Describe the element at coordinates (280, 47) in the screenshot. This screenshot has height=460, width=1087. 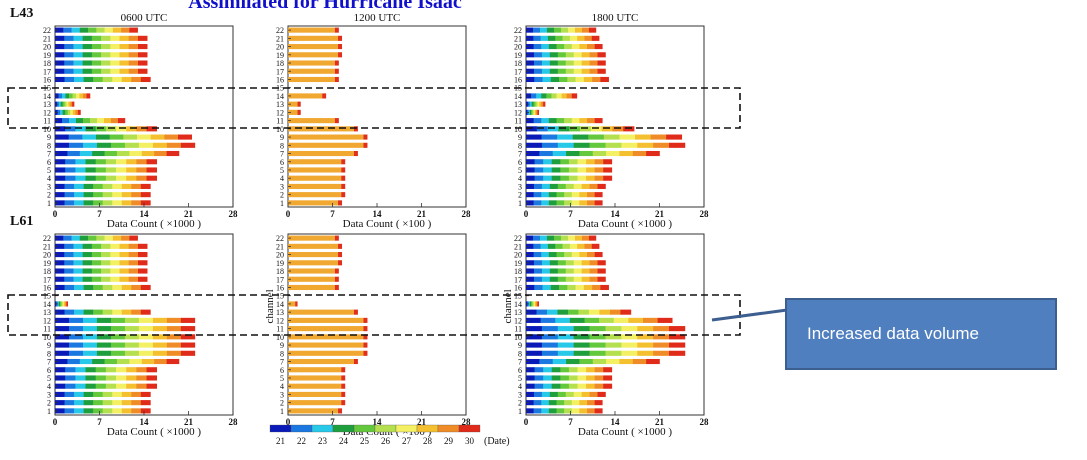
I see `channel-tick-label: 20` at that location.